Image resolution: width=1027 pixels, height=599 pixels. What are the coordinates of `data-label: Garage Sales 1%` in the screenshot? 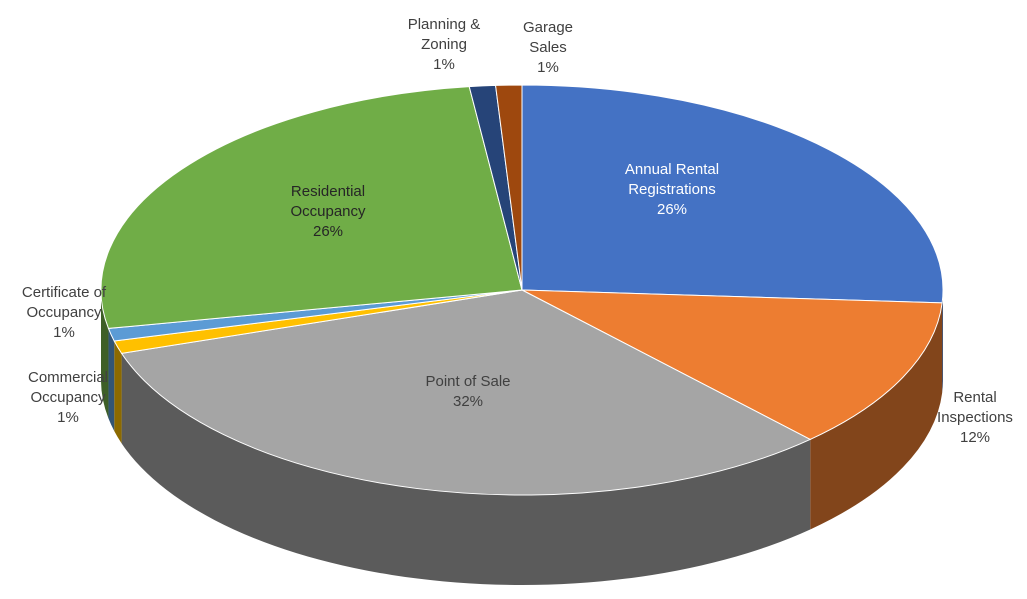 It's located at (548, 48).